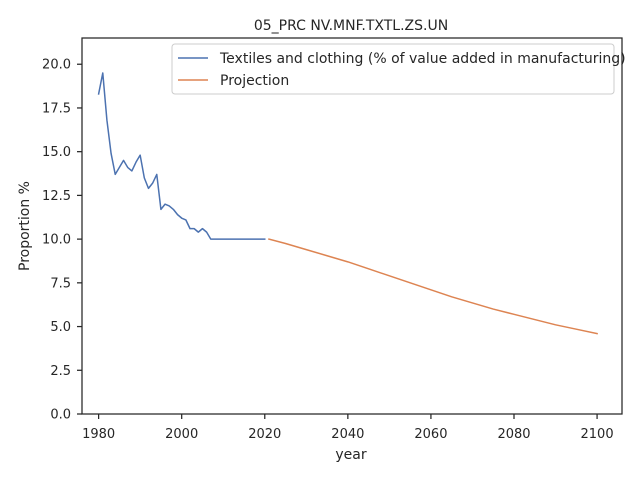 The width and height of the screenshot is (640, 480). What do you see at coordinates (60, 283) in the screenshot?
I see `y-tick-label: 7.5` at bounding box center [60, 283].